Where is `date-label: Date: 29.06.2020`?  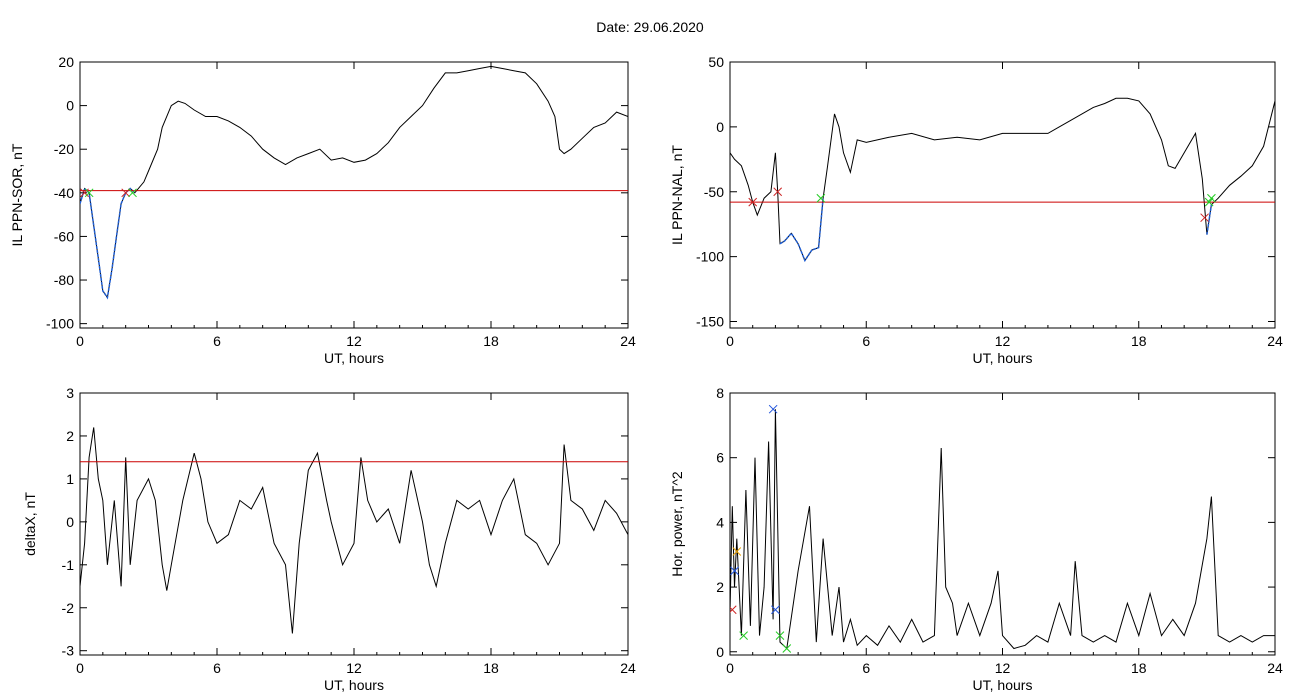
date-label: Date: 29.06.2020 is located at coordinates (650, 27).